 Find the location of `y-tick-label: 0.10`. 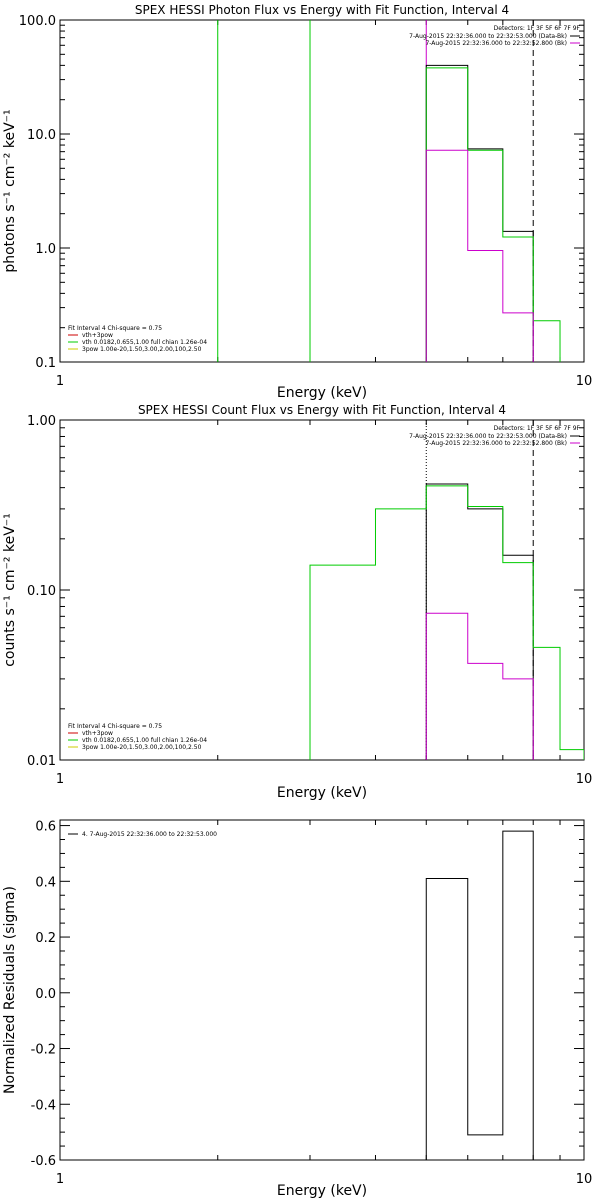

y-tick-label: 0.10 is located at coordinates (41, 591).